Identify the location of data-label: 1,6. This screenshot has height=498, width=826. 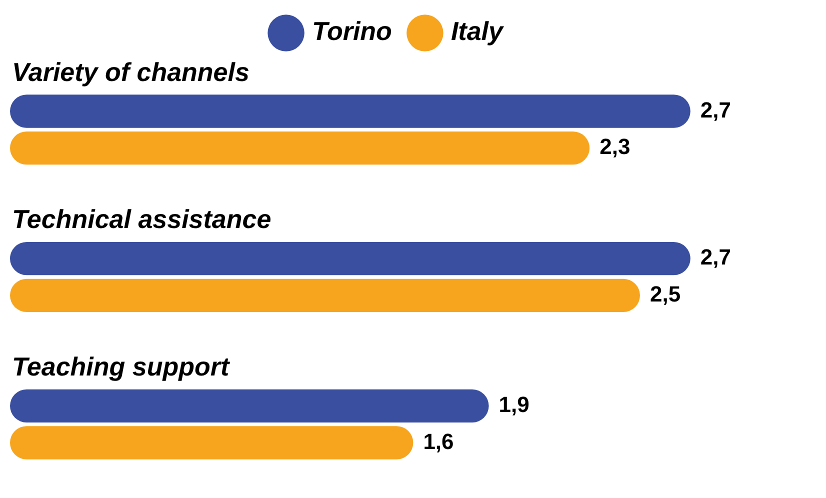
(438, 441).